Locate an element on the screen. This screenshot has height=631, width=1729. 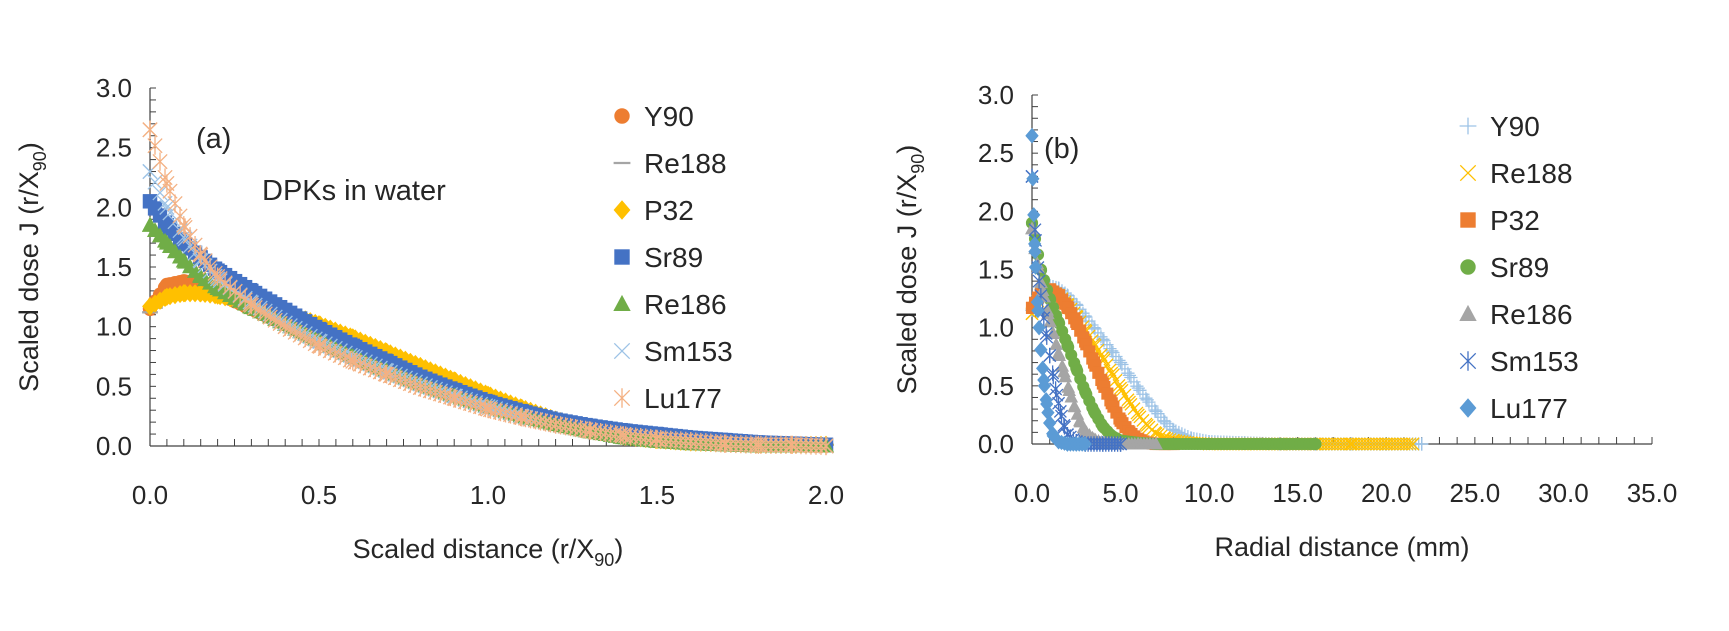
x-tick-label: 1.5 is located at coordinates (657, 495).